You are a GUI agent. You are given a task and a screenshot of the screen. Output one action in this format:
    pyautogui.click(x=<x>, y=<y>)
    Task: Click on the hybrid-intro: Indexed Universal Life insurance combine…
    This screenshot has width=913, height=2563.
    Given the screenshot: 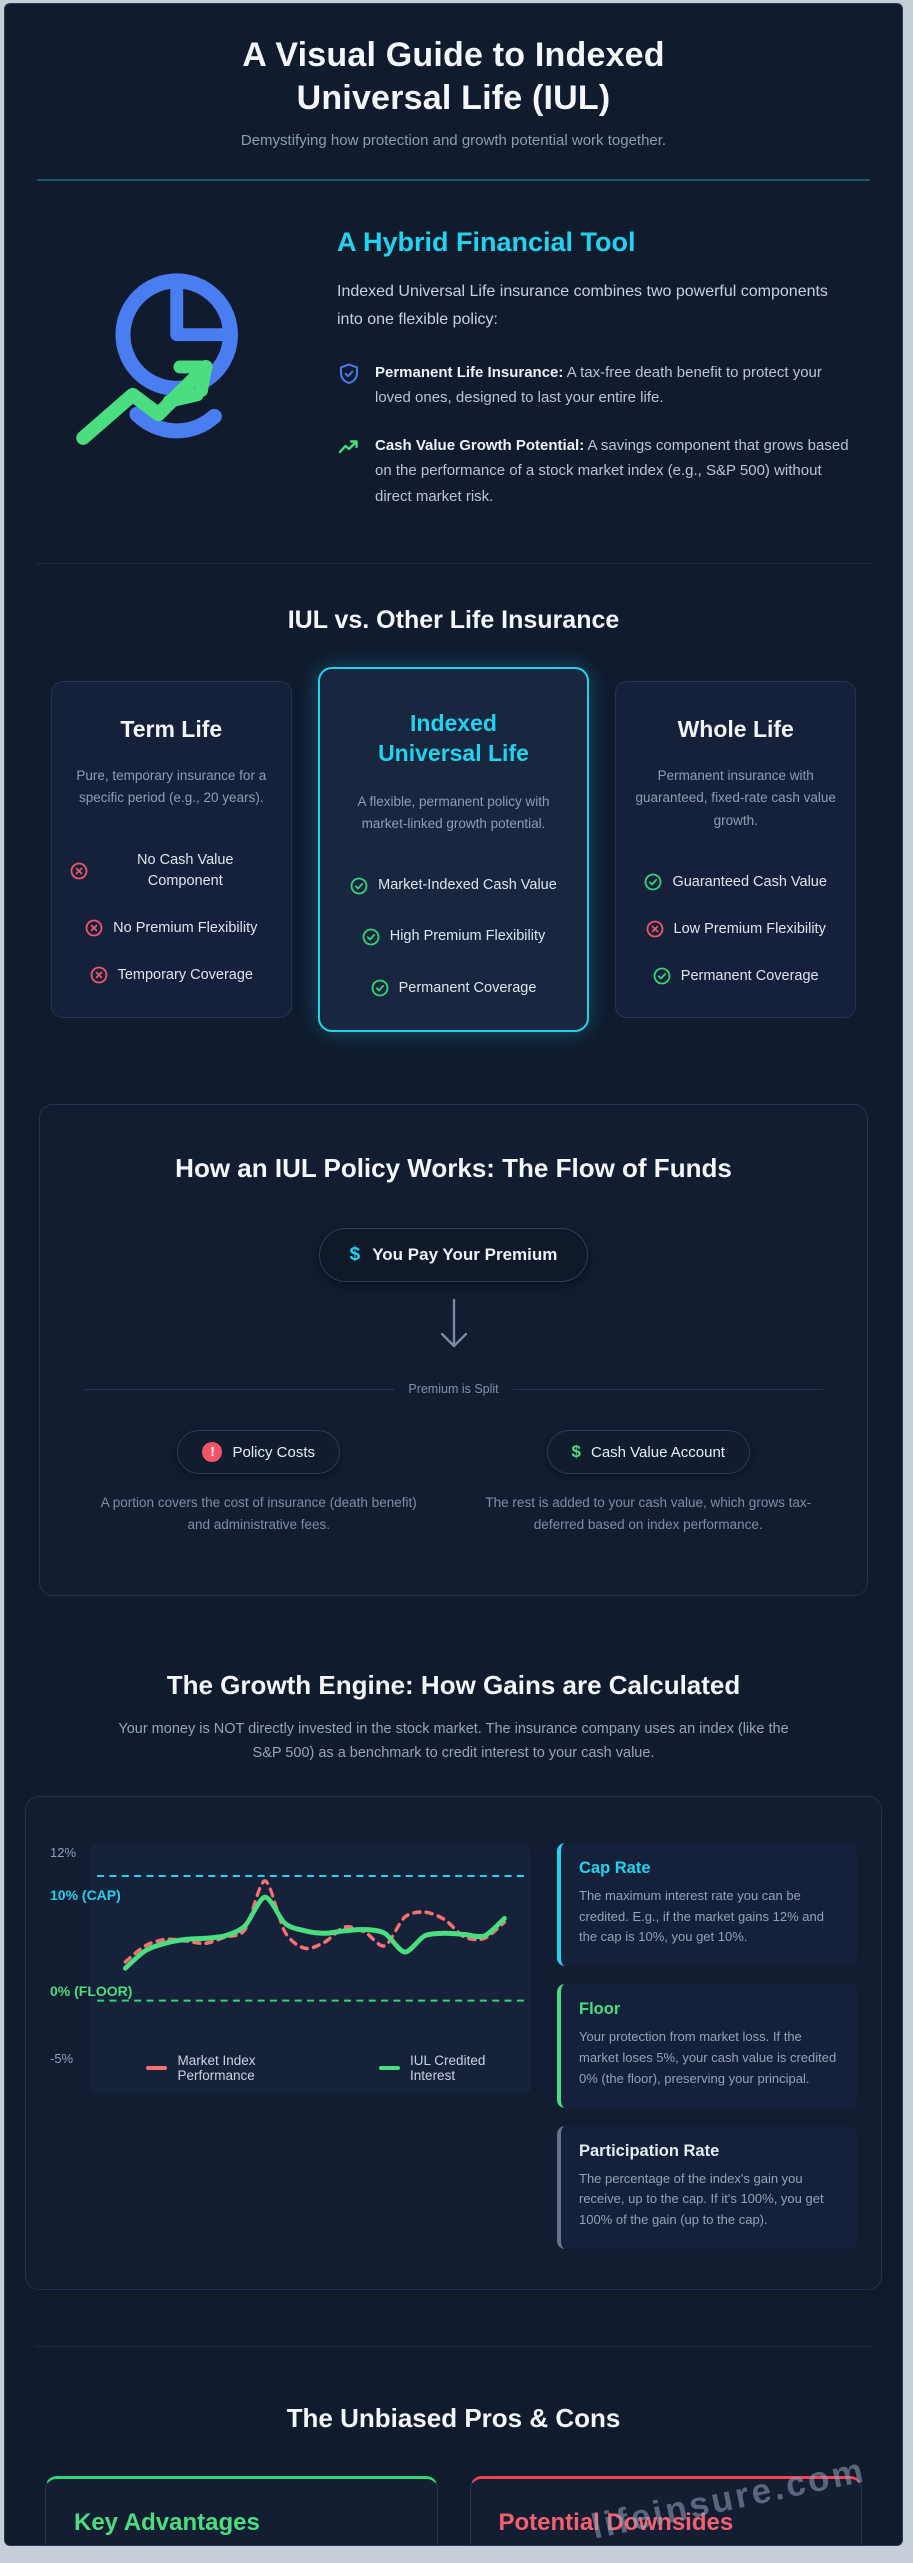 What is the action you would take?
    pyautogui.click(x=582, y=305)
    